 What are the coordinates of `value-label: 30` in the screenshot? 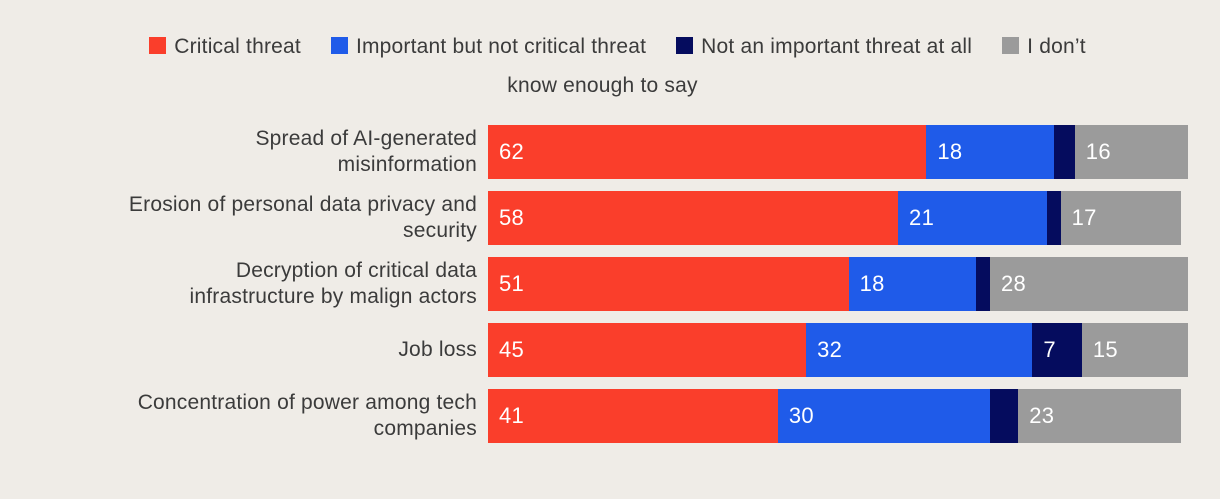 It's located at (801, 415).